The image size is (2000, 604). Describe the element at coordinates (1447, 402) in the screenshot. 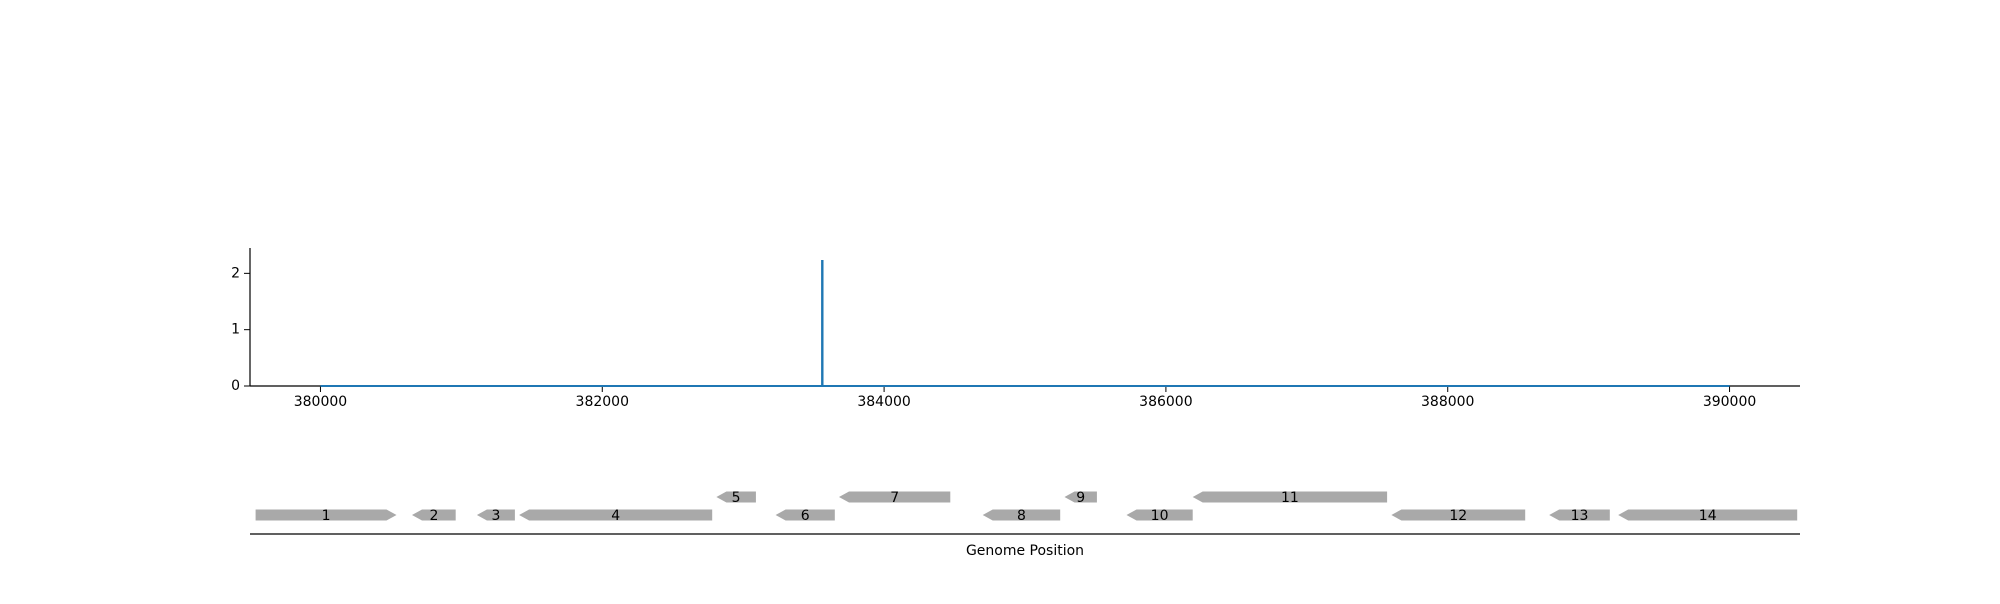

I see `x-tick-label: 388000` at that location.